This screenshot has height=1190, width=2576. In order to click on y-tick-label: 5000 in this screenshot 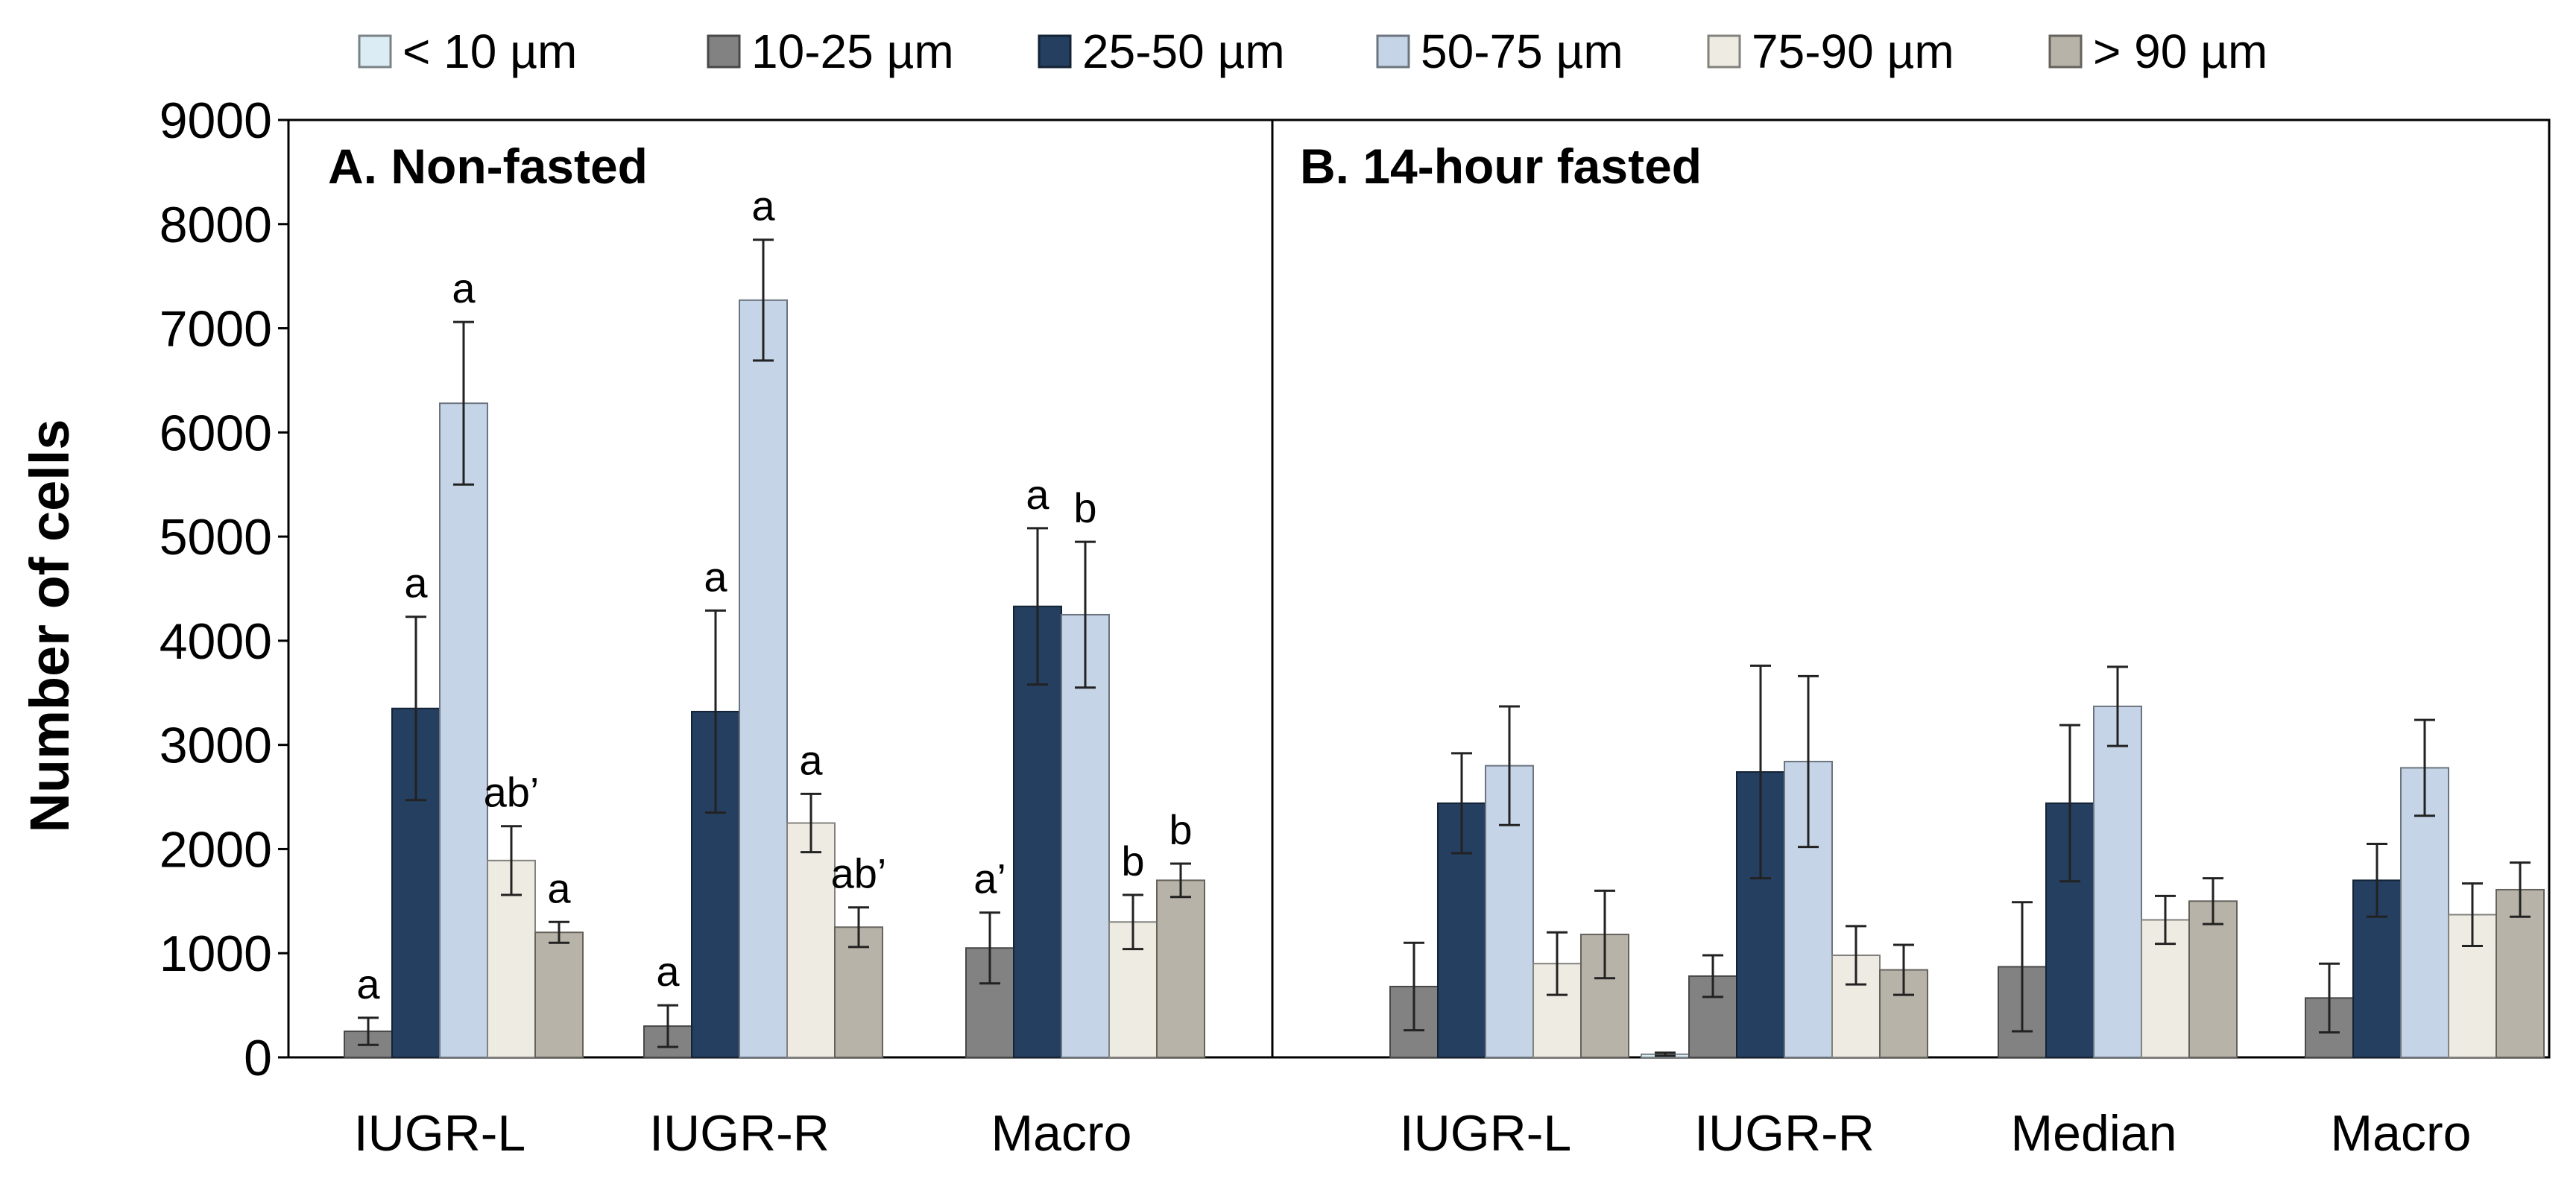, I will do `click(216, 537)`.